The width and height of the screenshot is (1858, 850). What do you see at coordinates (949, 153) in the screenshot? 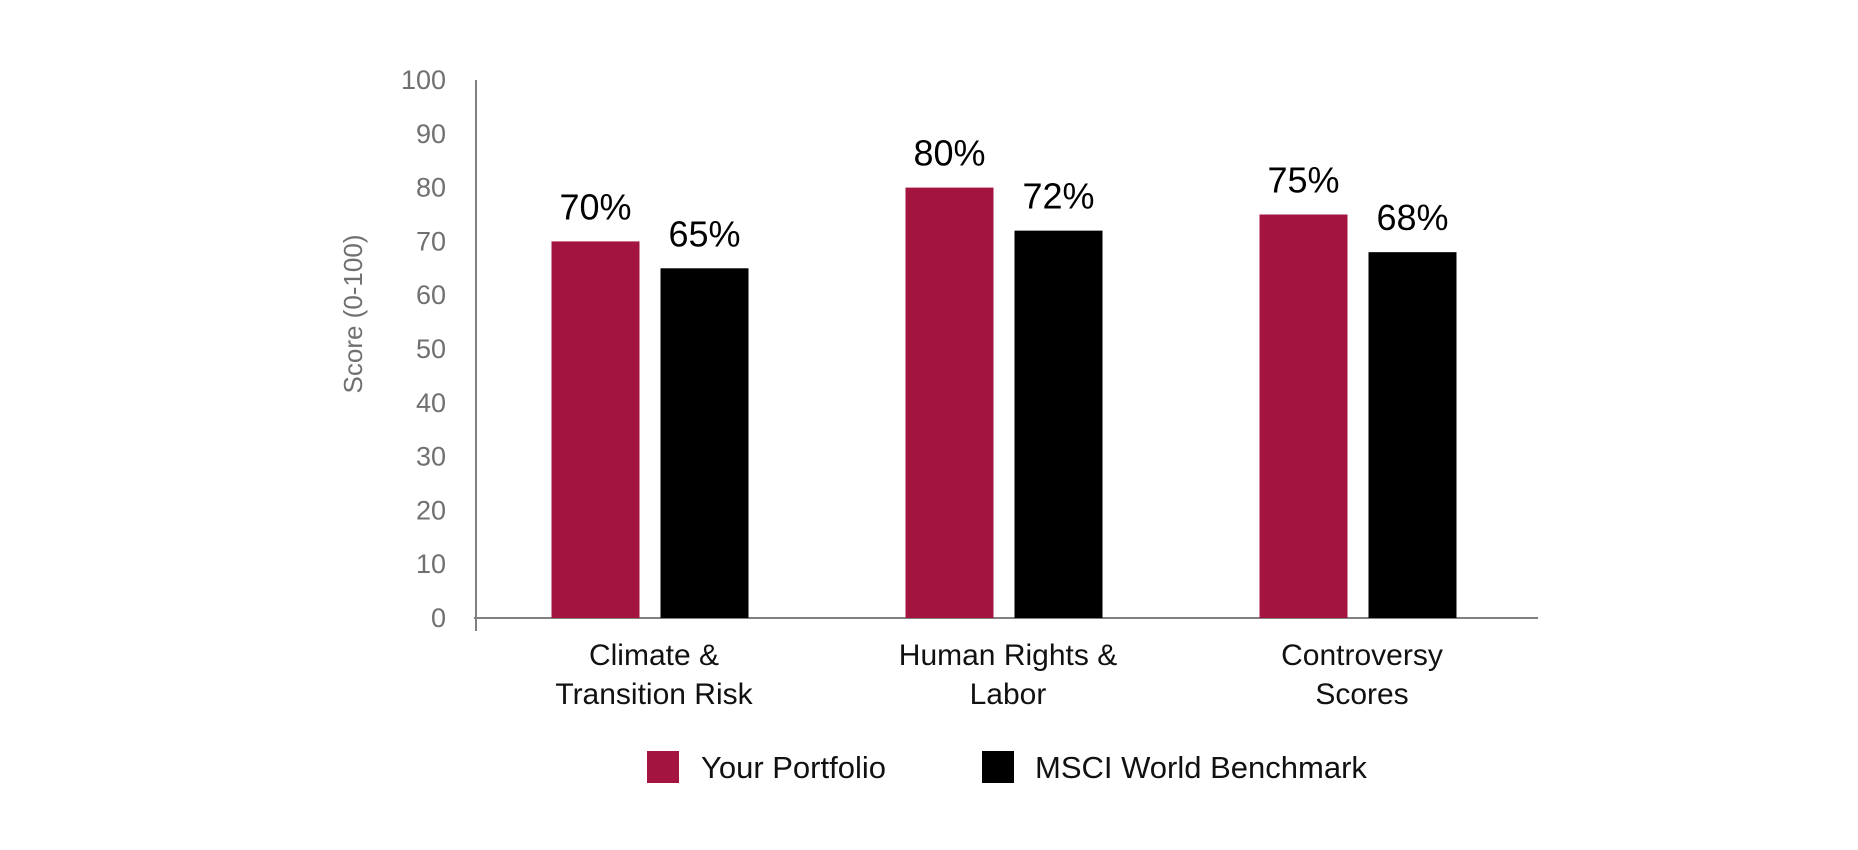
I see `data-label: 80%` at bounding box center [949, 153].